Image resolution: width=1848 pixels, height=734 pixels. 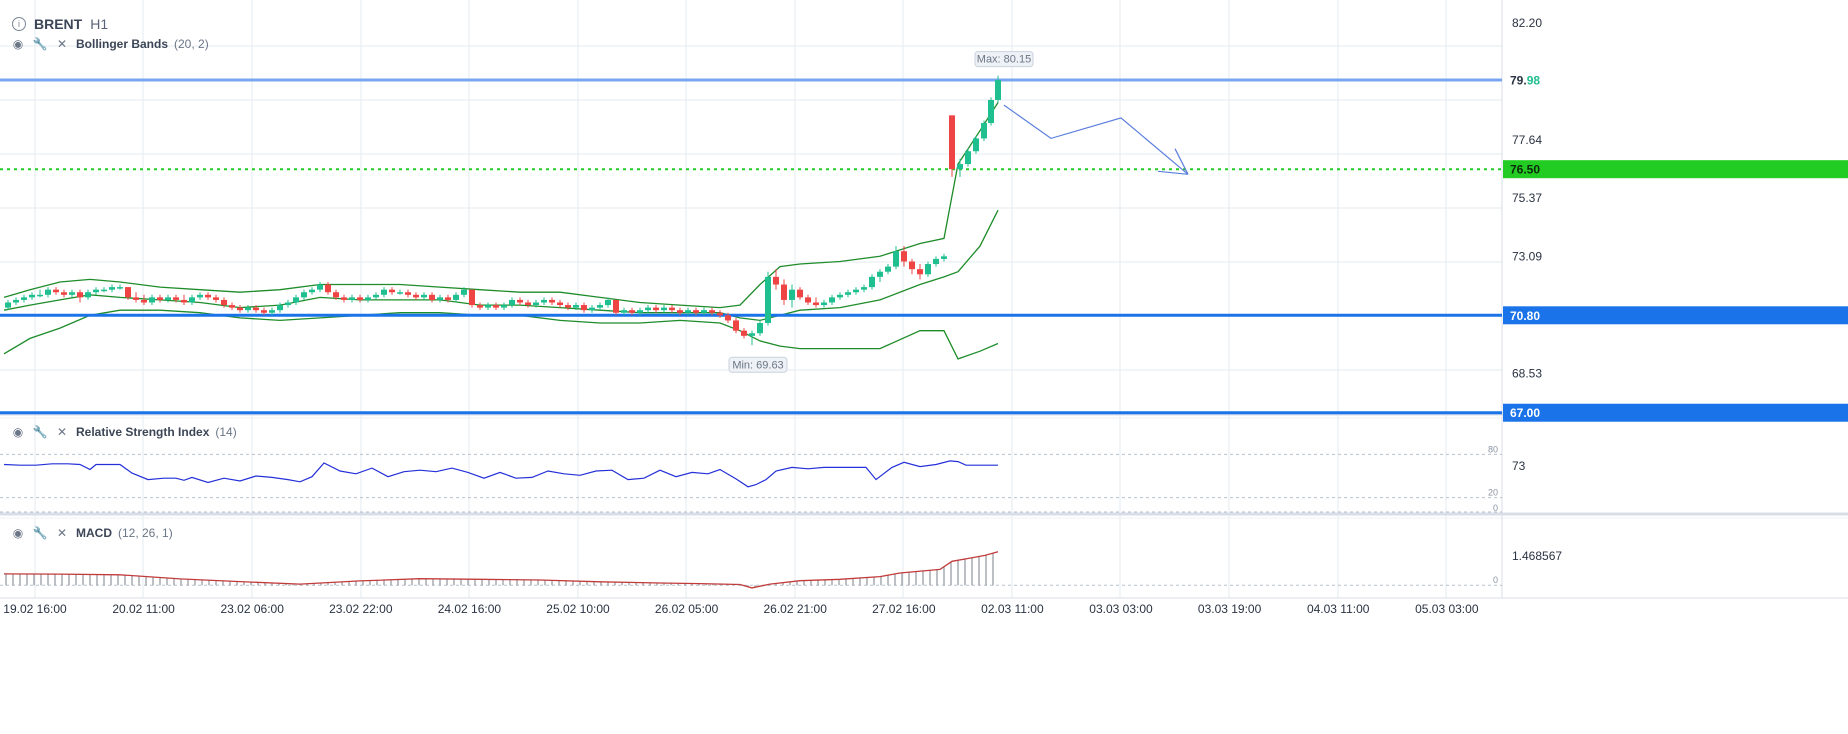 I want to click on bollinger-header: ◉ 🔧 ✕ Bollinger Bands (20, 2), so click(x=109, y=44).